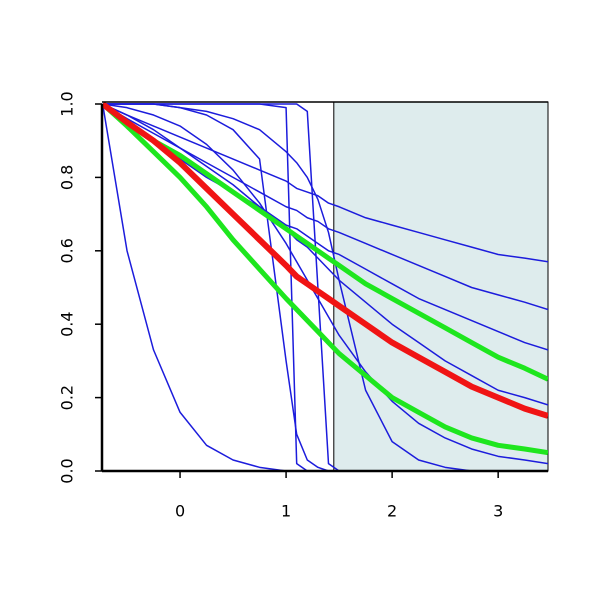 Image resolution: width=600 pixels, height=600 pixels. Describe the element at coordinates (180, 511) in the screenshot. I see `x-tick-label: 0` at that location.